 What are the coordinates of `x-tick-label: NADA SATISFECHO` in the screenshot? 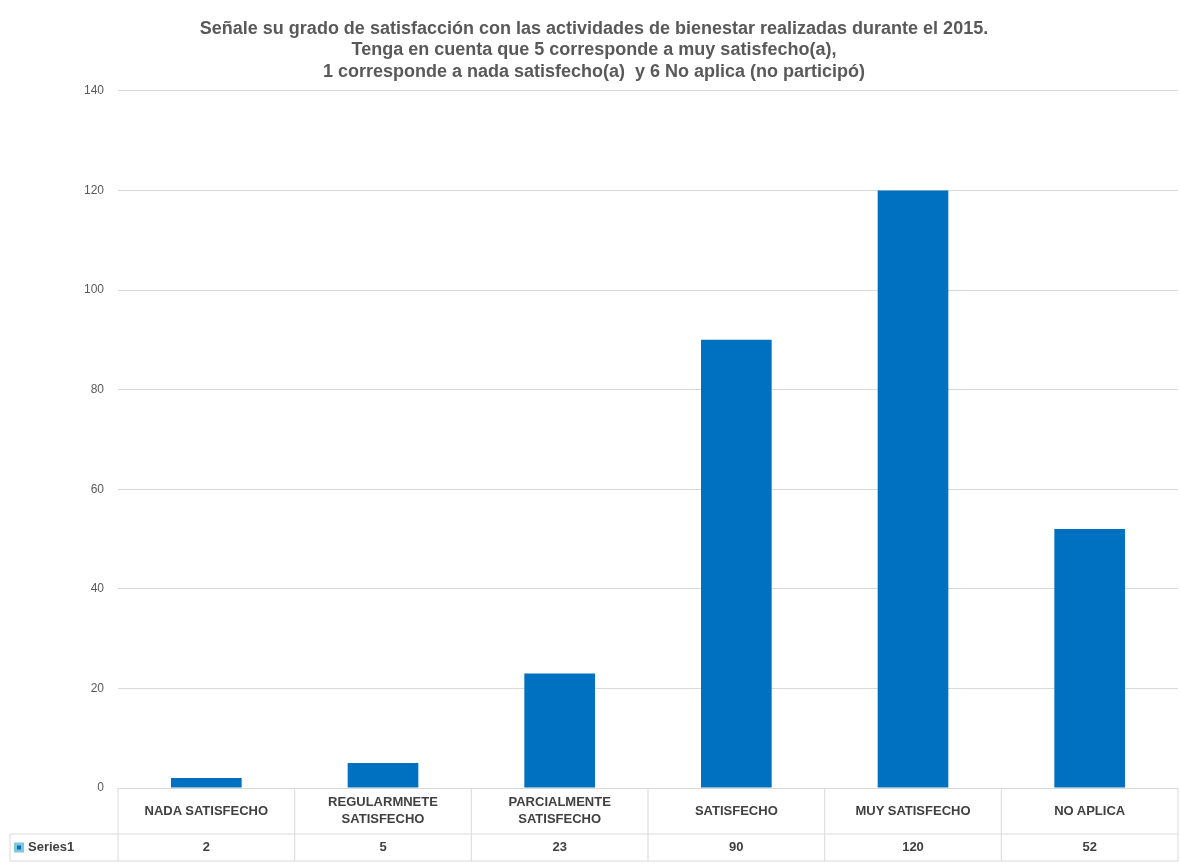 It's located at (206, 810).